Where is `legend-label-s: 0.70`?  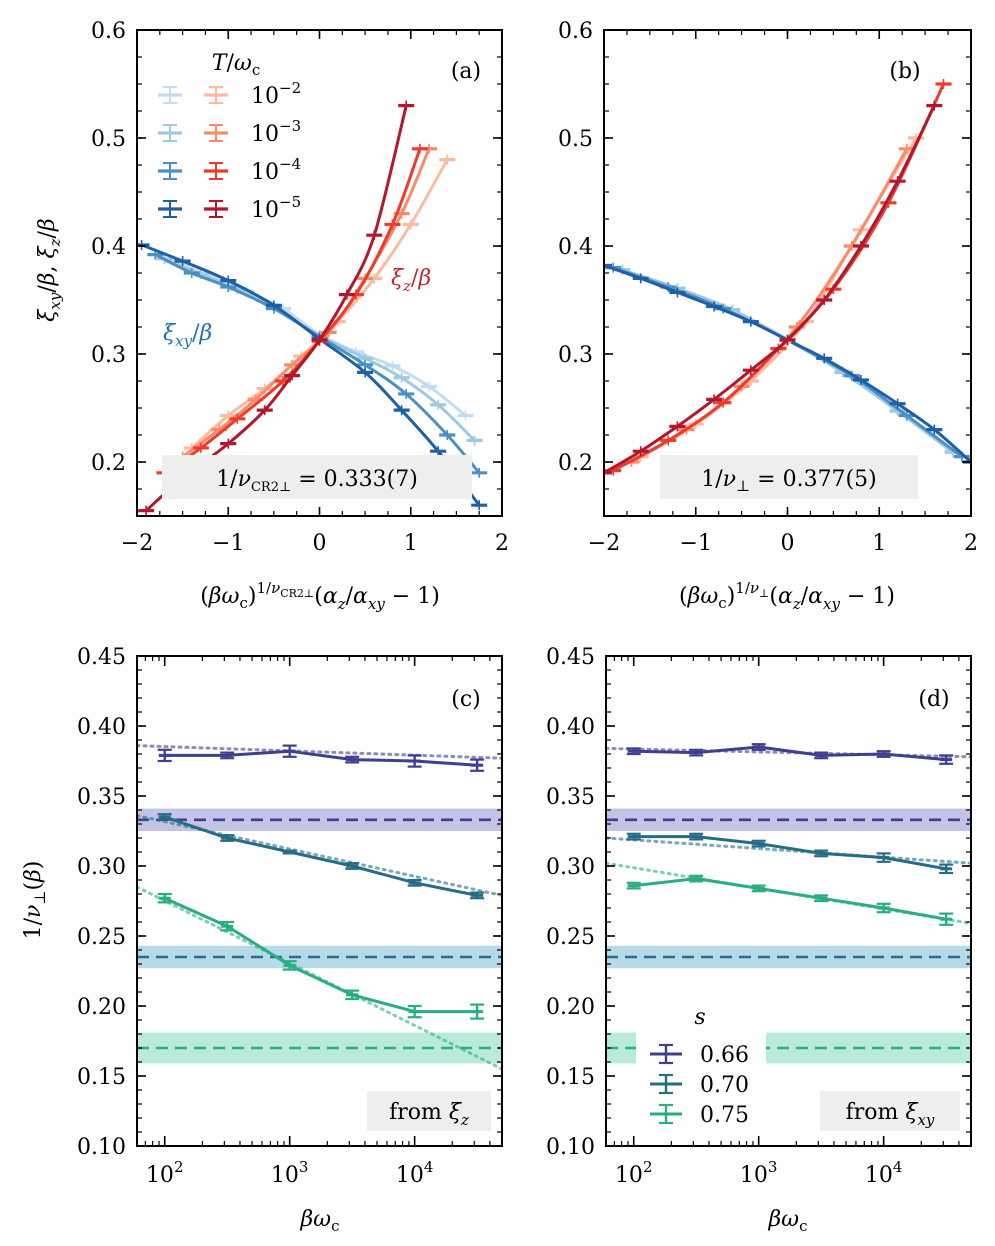
legend-label-s: 0.70 is located at coordinates (724, 1085).